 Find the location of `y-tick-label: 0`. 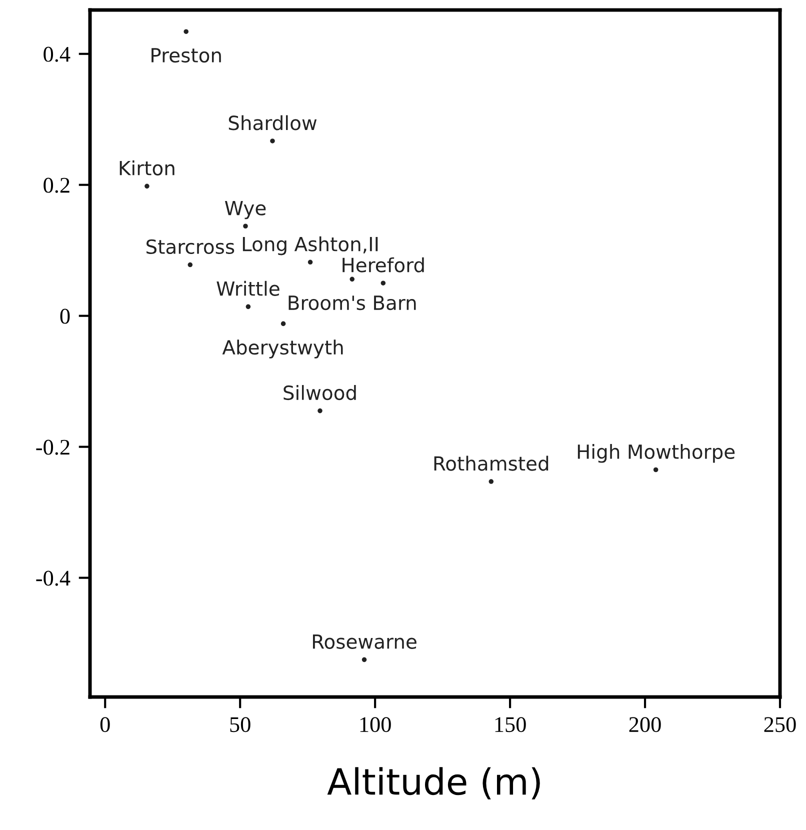

y-tick-label: 0 is located at coordinates (65, 316).